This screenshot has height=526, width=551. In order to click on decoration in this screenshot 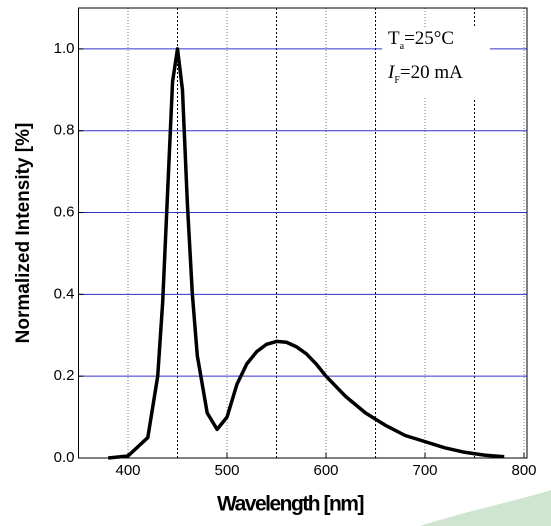, I will do `click(485, 508)`.